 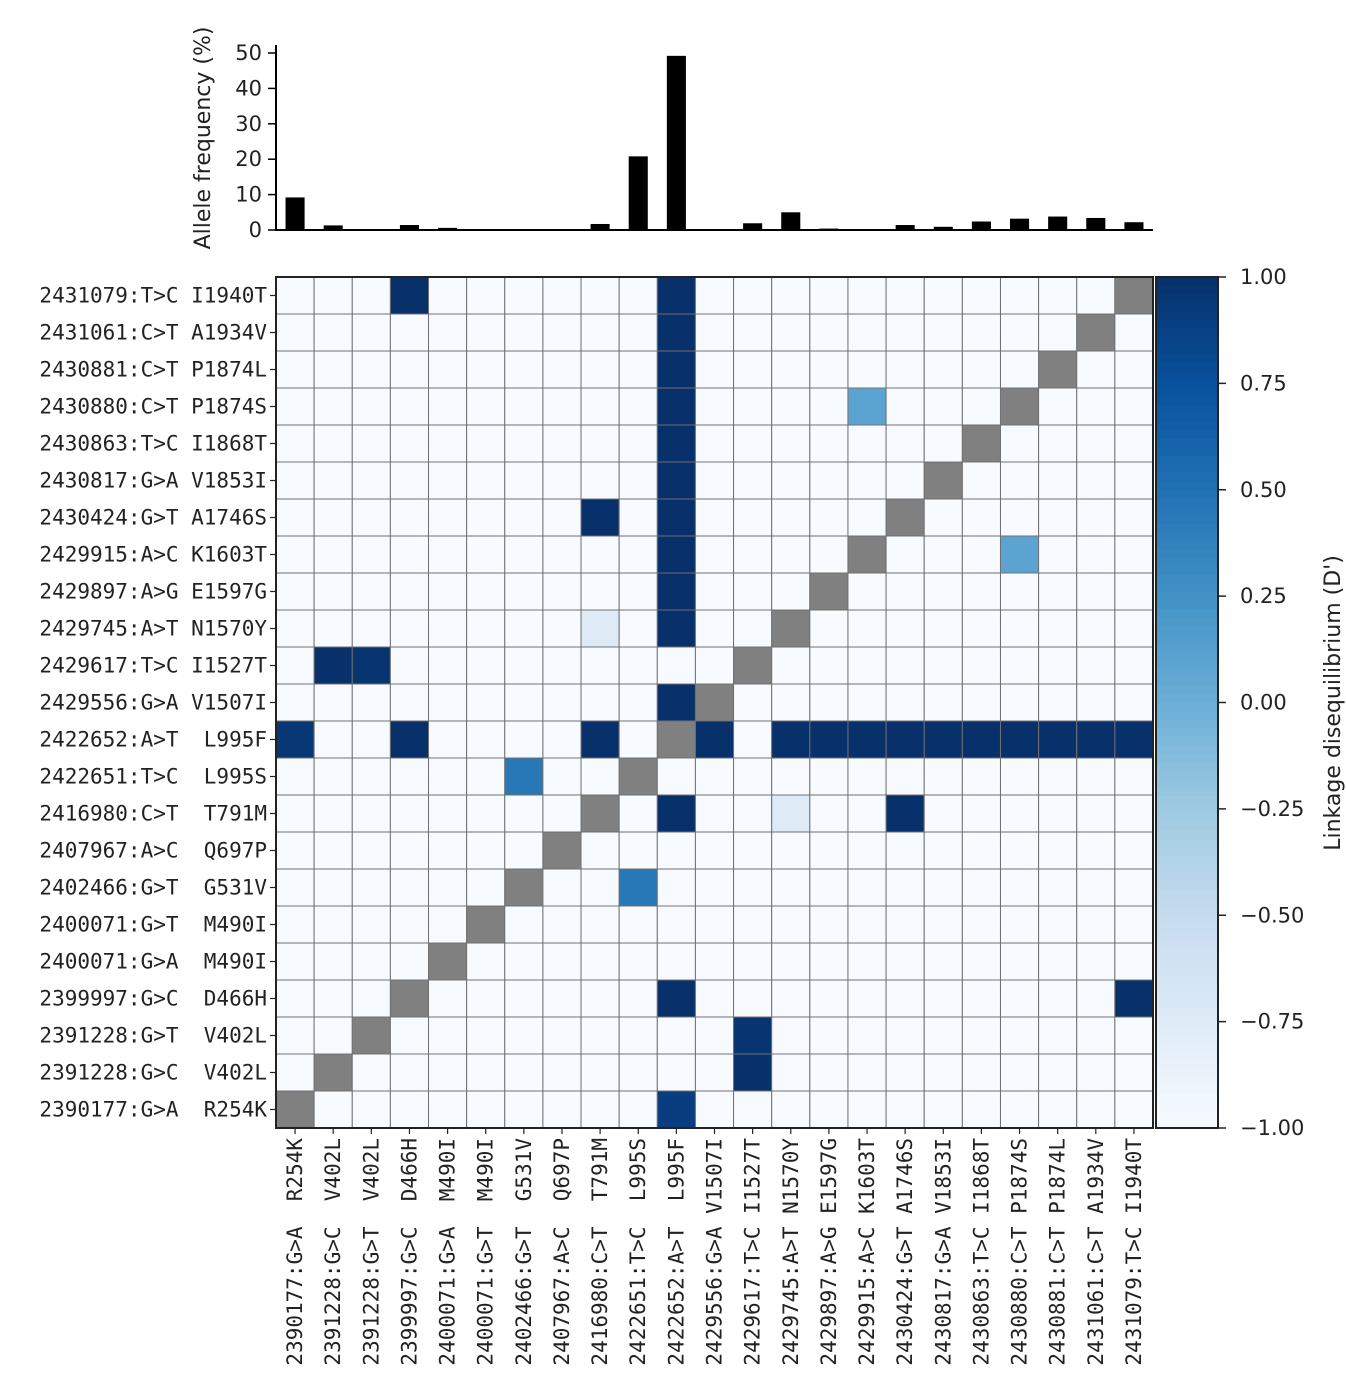 I want to click on colorbar-tick-label: −0.25, so click(x=1272, y=809).